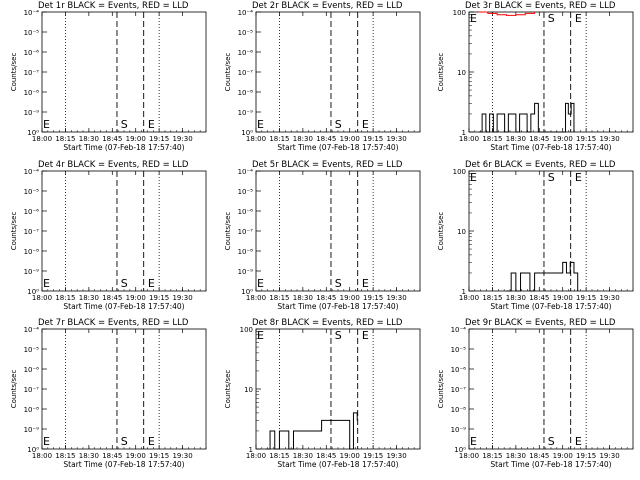 This screenshot has width=640, height=480. What do you see at coordinates (246, 13) in the screenshot?
I see `y-tick-label: 10⁻⁴` at bounding box center [246, 13].